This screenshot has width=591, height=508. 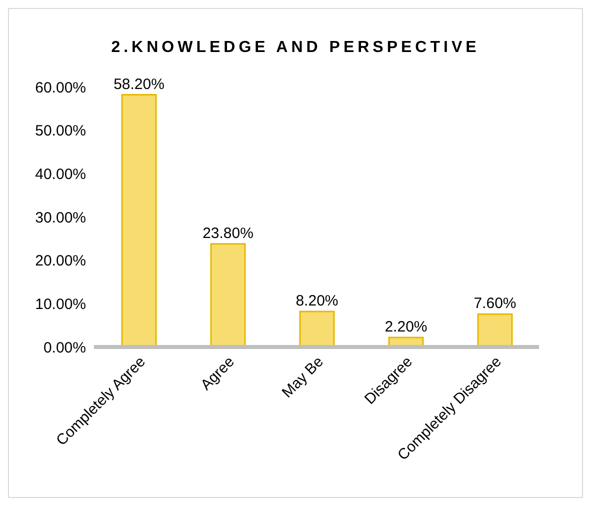 What do you see at coordinates (495, 303) in the screenshot?
I see `data-label: 7.60%` at bounding box center [495, 303].